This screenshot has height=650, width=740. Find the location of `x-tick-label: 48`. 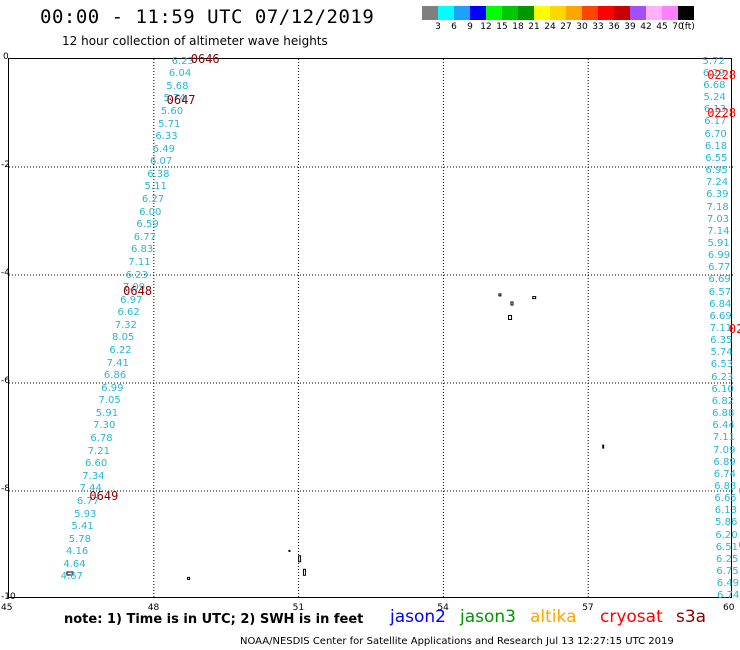

x-tick-label: 48 is located at coordinates (153, 608).